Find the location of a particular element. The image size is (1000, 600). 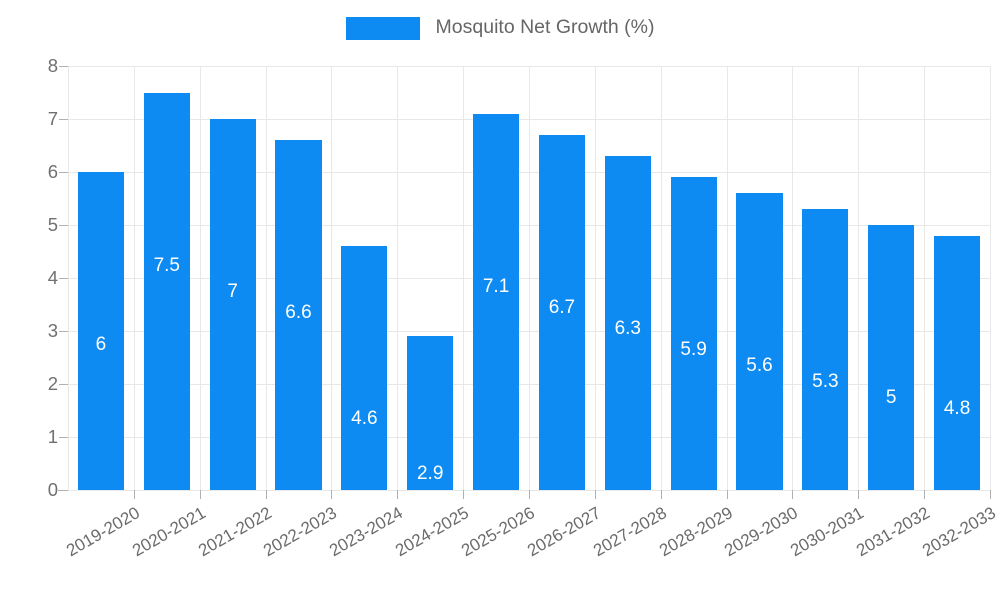

bar-value-label: 4.8 is located at coordinates (957, 408).